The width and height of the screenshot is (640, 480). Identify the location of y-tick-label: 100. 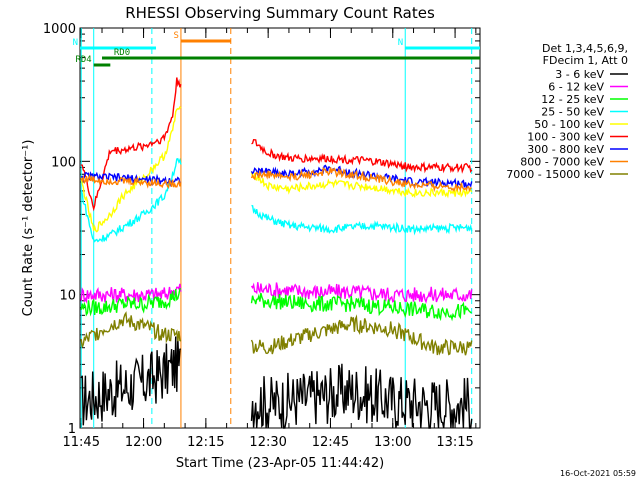
(63, 162).